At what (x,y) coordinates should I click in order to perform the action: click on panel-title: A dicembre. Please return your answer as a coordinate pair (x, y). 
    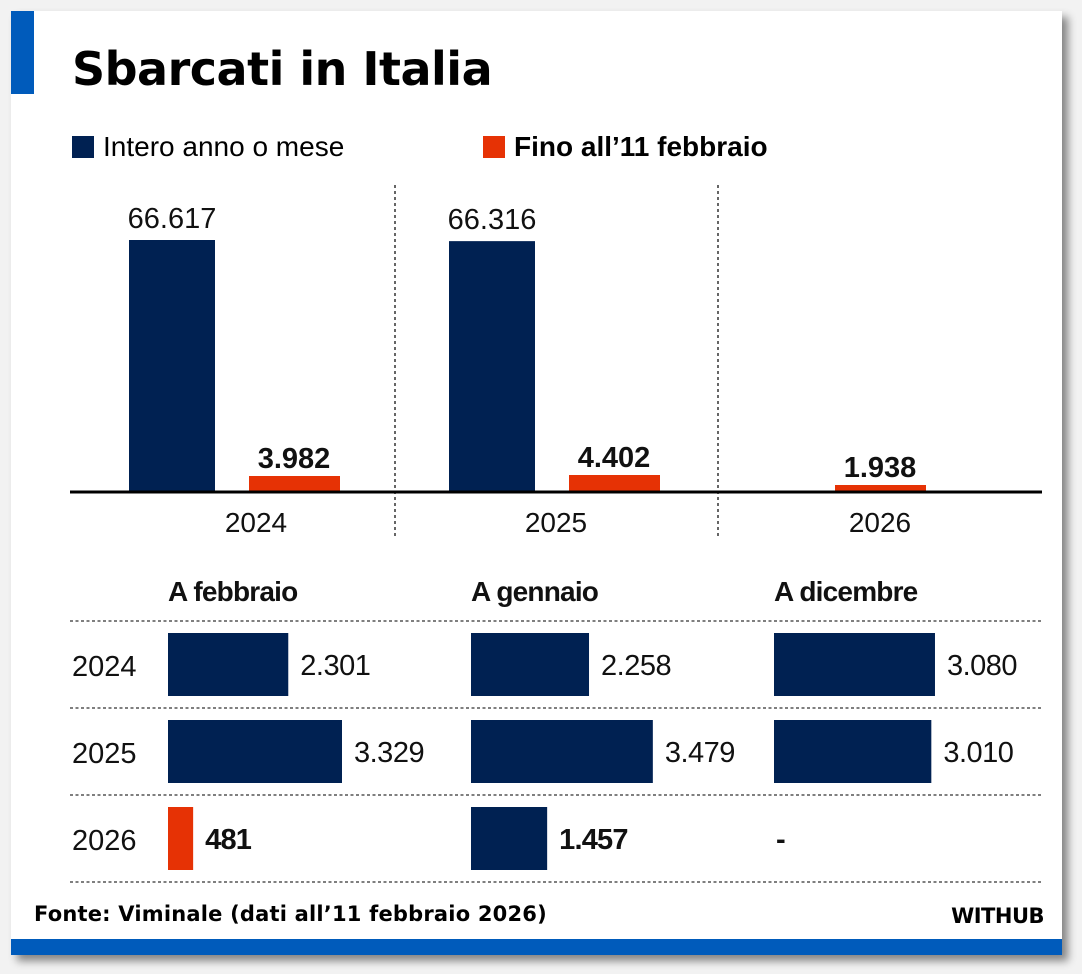
    Looking at the image, I should click on (846, 591).